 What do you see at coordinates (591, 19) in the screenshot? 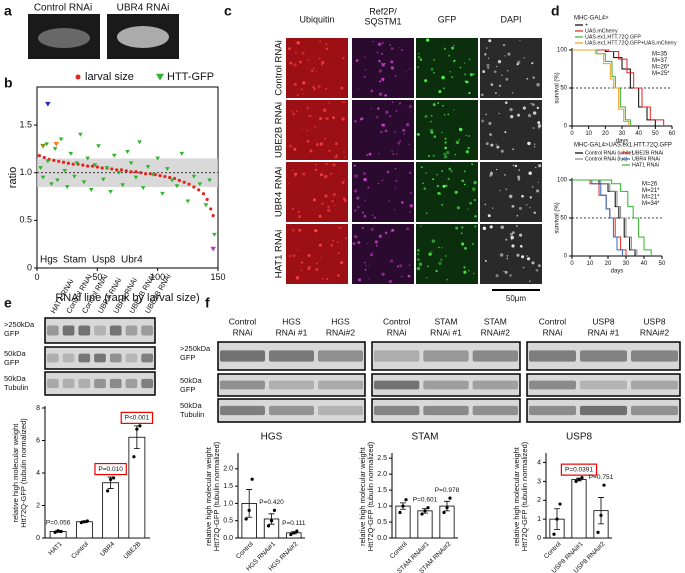
I see `chart-title: MHC-GAL4>` at bounding box center [591, 19].